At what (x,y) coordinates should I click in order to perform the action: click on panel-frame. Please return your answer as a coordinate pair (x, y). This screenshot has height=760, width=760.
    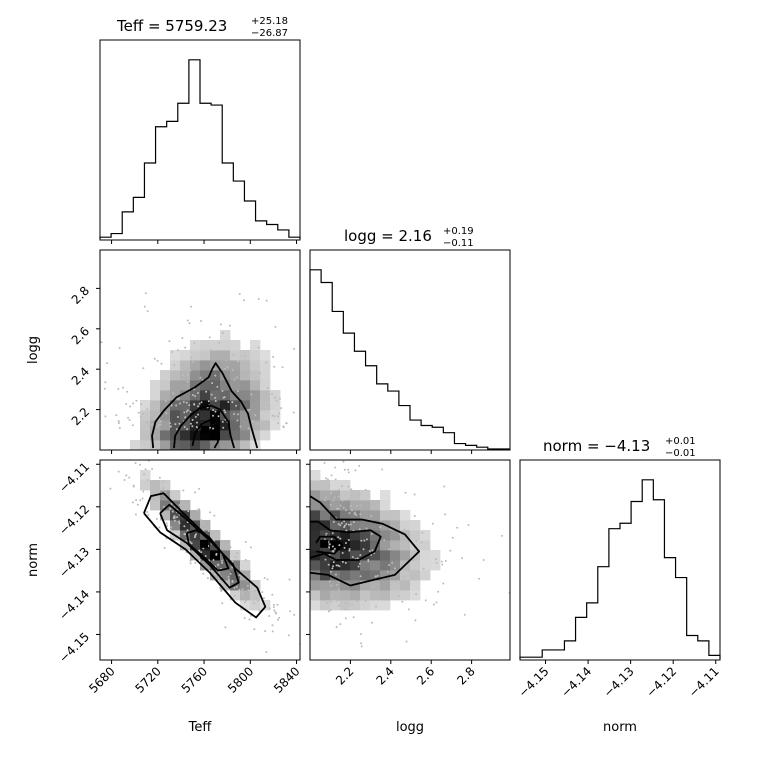
    Looking at the image, I should click on (410, 350).